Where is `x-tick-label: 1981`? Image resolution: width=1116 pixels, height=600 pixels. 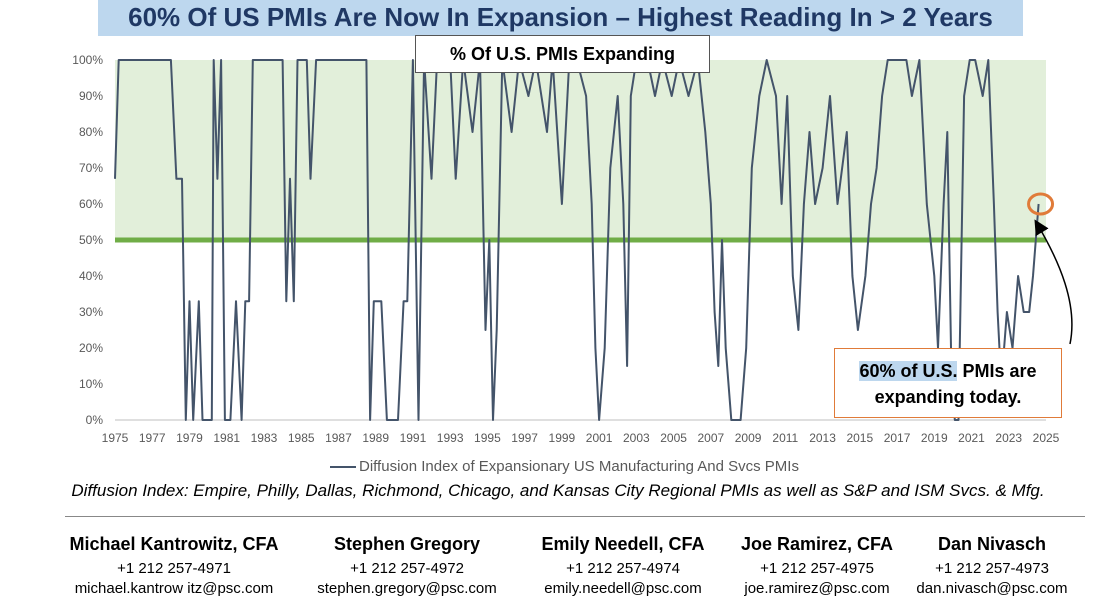 x-tick-label: 1981 is located at coordinates (226, 438).